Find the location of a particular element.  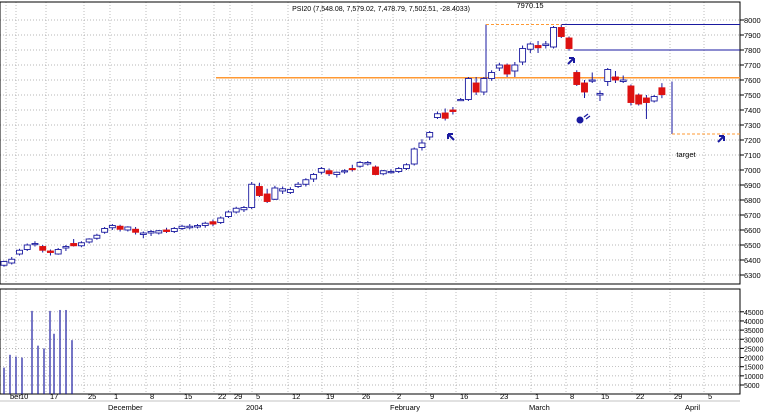

volume-tick-label: 40000 is located at coordinates (754, 322).